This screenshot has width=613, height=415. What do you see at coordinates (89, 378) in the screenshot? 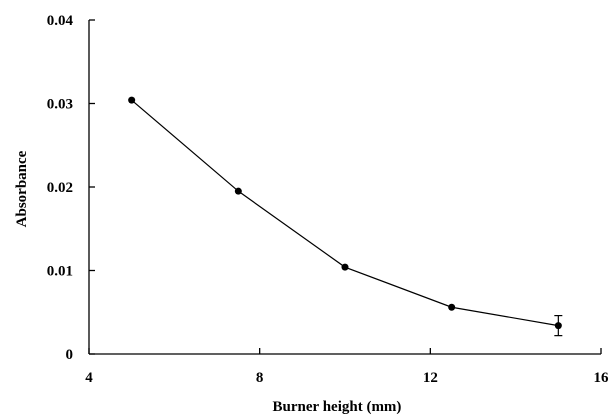
I see `x-tick-label: 4` at bounding box center [89, 378].